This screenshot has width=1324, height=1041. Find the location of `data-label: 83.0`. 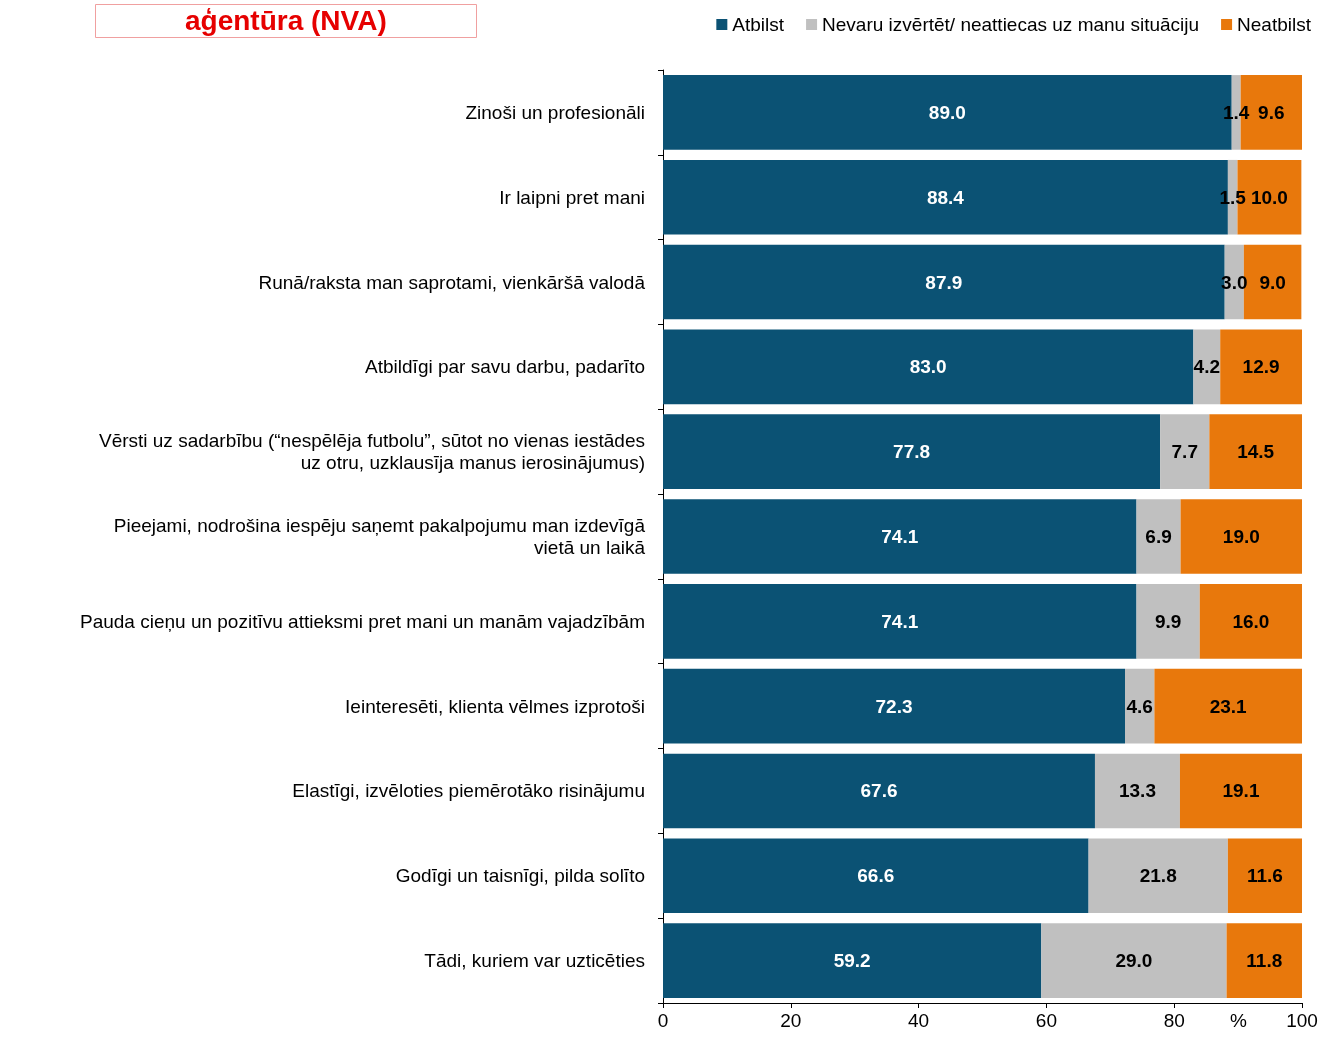

data-label: 83.0 is located at coordinates (928, 367).